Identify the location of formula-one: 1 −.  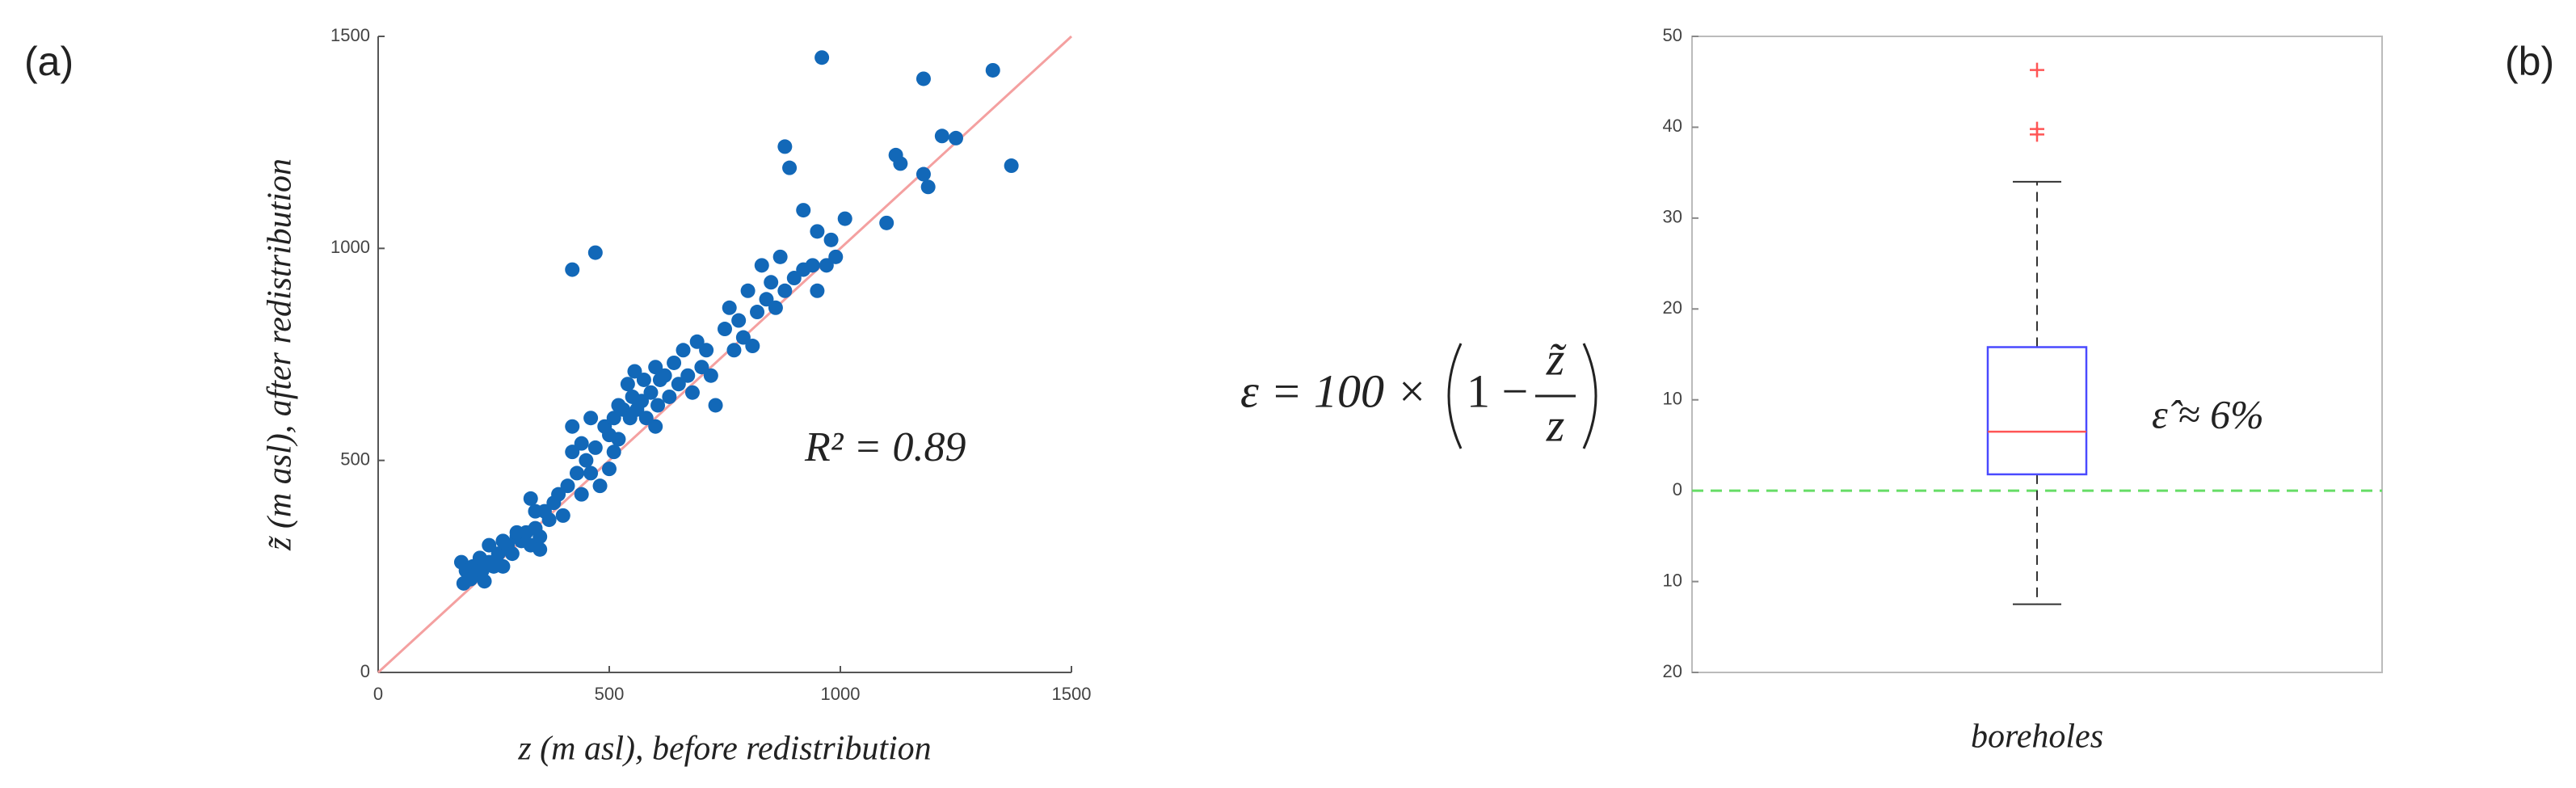
(1497, 391).